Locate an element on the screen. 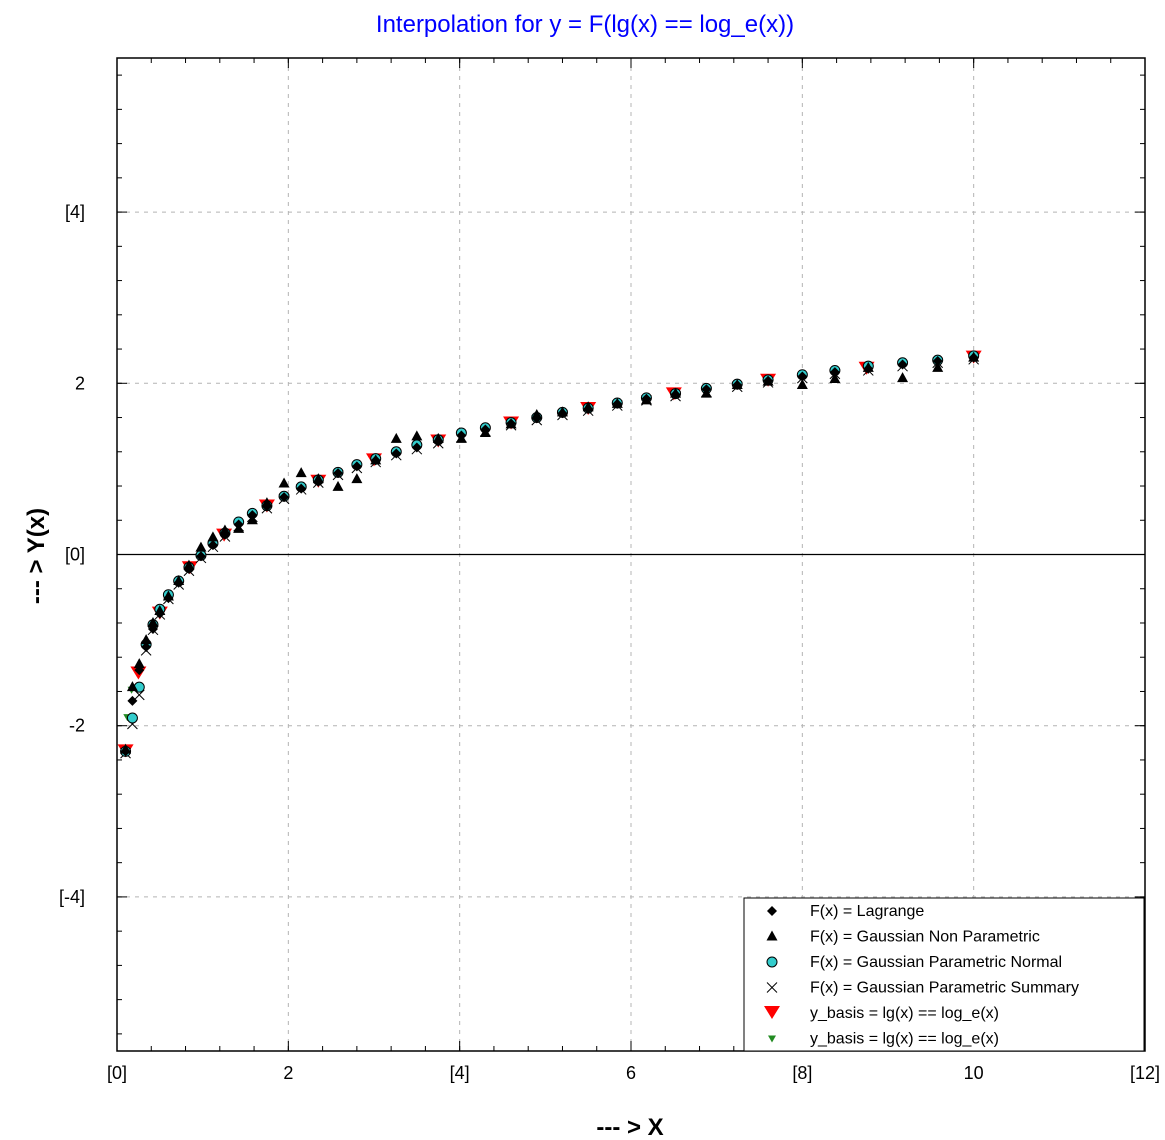 The height and width of the screenshot is (1140, 1165). legend-label-0: F(x) = Lagrange is located at coordinates (867, 911).